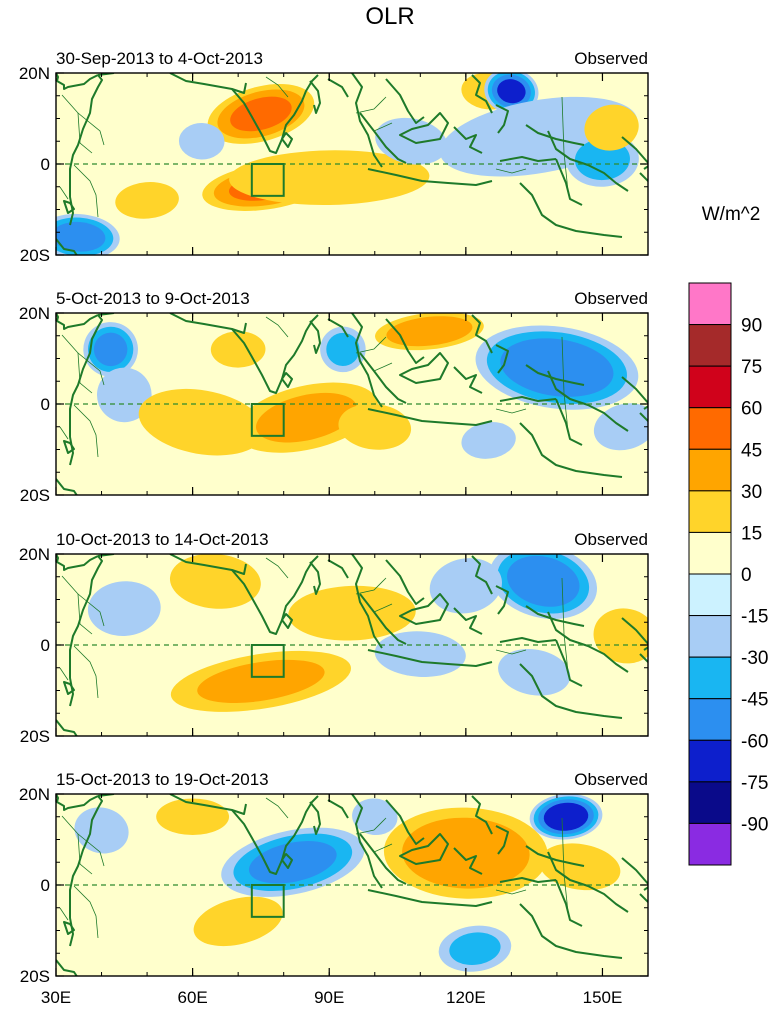 Image resolution: width=777 pixels, height=1012 pixels. I want to click on colorbar-label: 15, so click(751, 533).